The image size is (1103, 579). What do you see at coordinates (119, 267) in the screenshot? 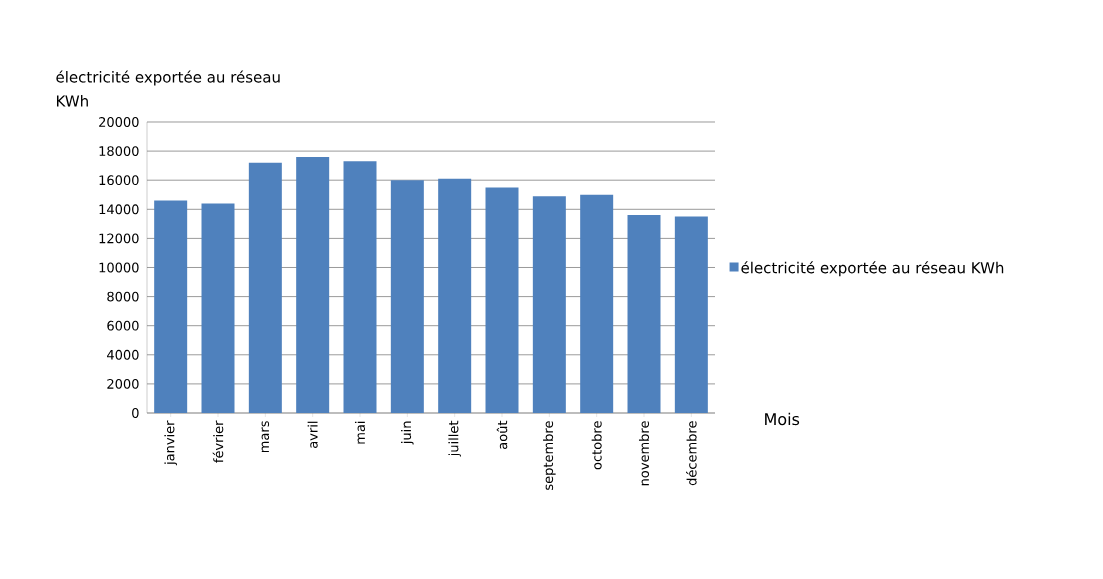
I see `y-tick-label: 10000` at bounding box center [119, 267].